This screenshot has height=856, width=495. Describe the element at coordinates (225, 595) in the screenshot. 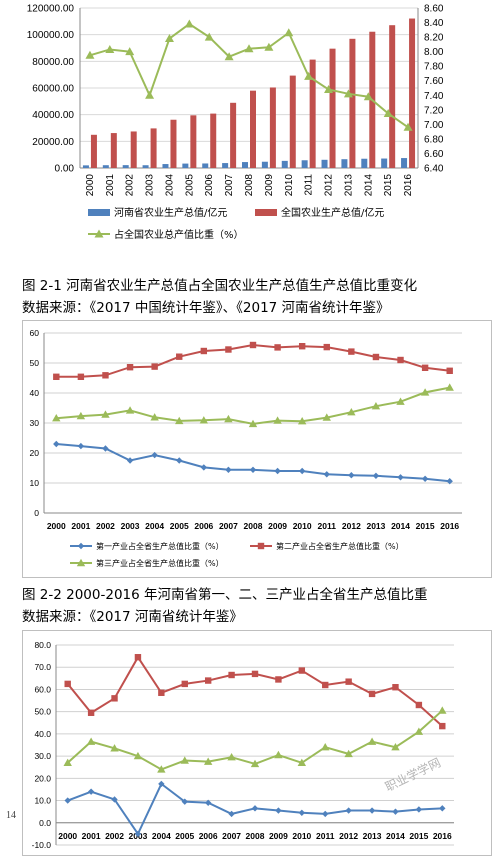

I see `figure-2-title: 图 2-2 2000-2016 年河南省第一、二、三产业占全省生产总值比重` at that location.